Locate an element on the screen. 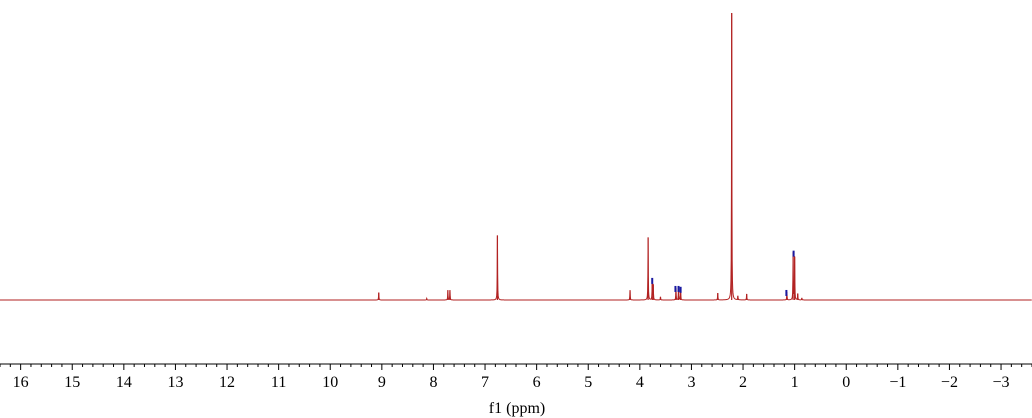 This screenshot has height=418, width=1032. x-axis: 16 15 14 13 12 11 10 9 8 7 6 5 4 3 2 1 0 −1 −2 −3 is located at coordinates (516, 377).